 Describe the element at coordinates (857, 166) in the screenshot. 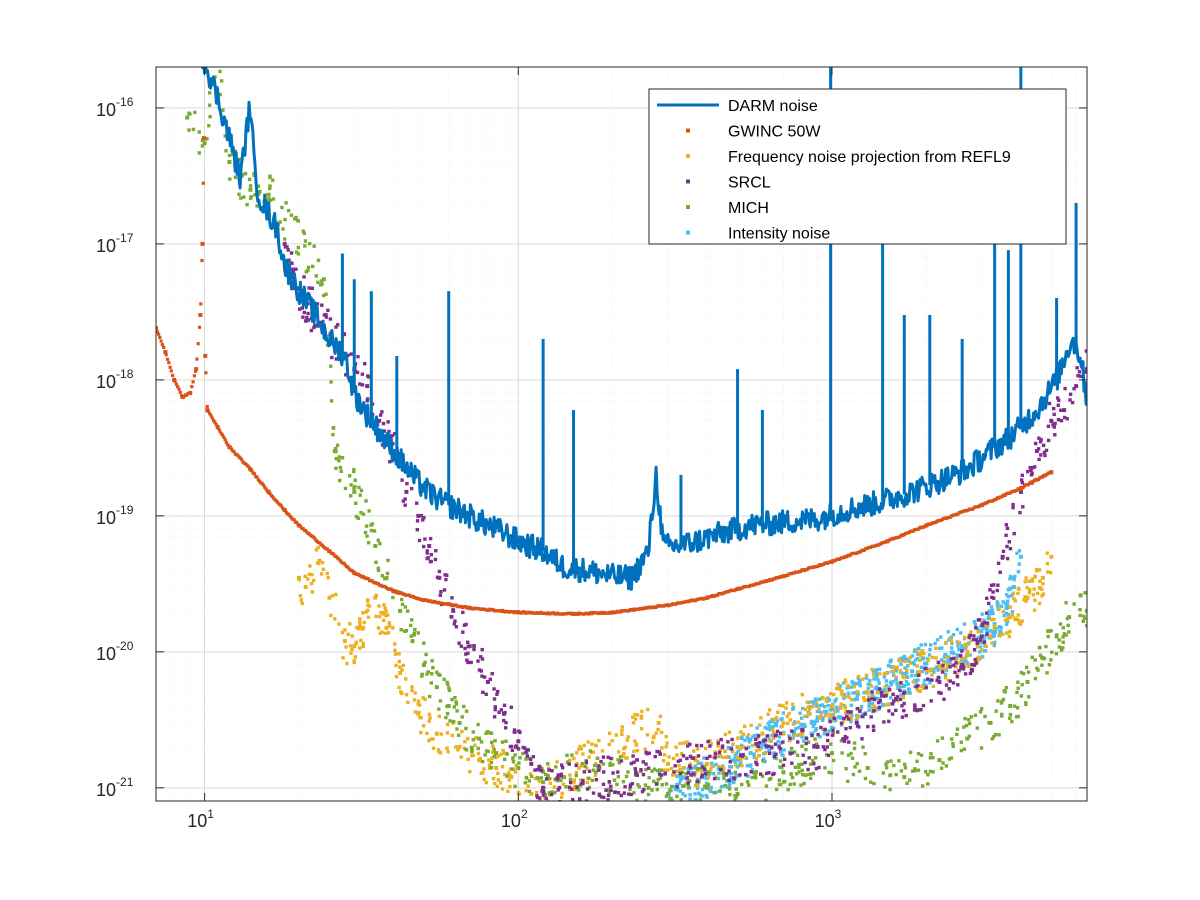

I see `legend-box` at that location.